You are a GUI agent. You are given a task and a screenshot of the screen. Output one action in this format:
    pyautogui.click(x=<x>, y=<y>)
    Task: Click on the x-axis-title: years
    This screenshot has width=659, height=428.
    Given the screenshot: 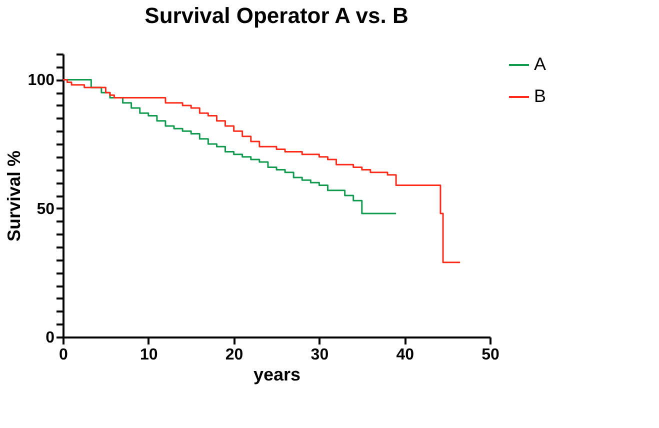 What is the action you would take?
    pyautogui.click(x=277, y=374)
    